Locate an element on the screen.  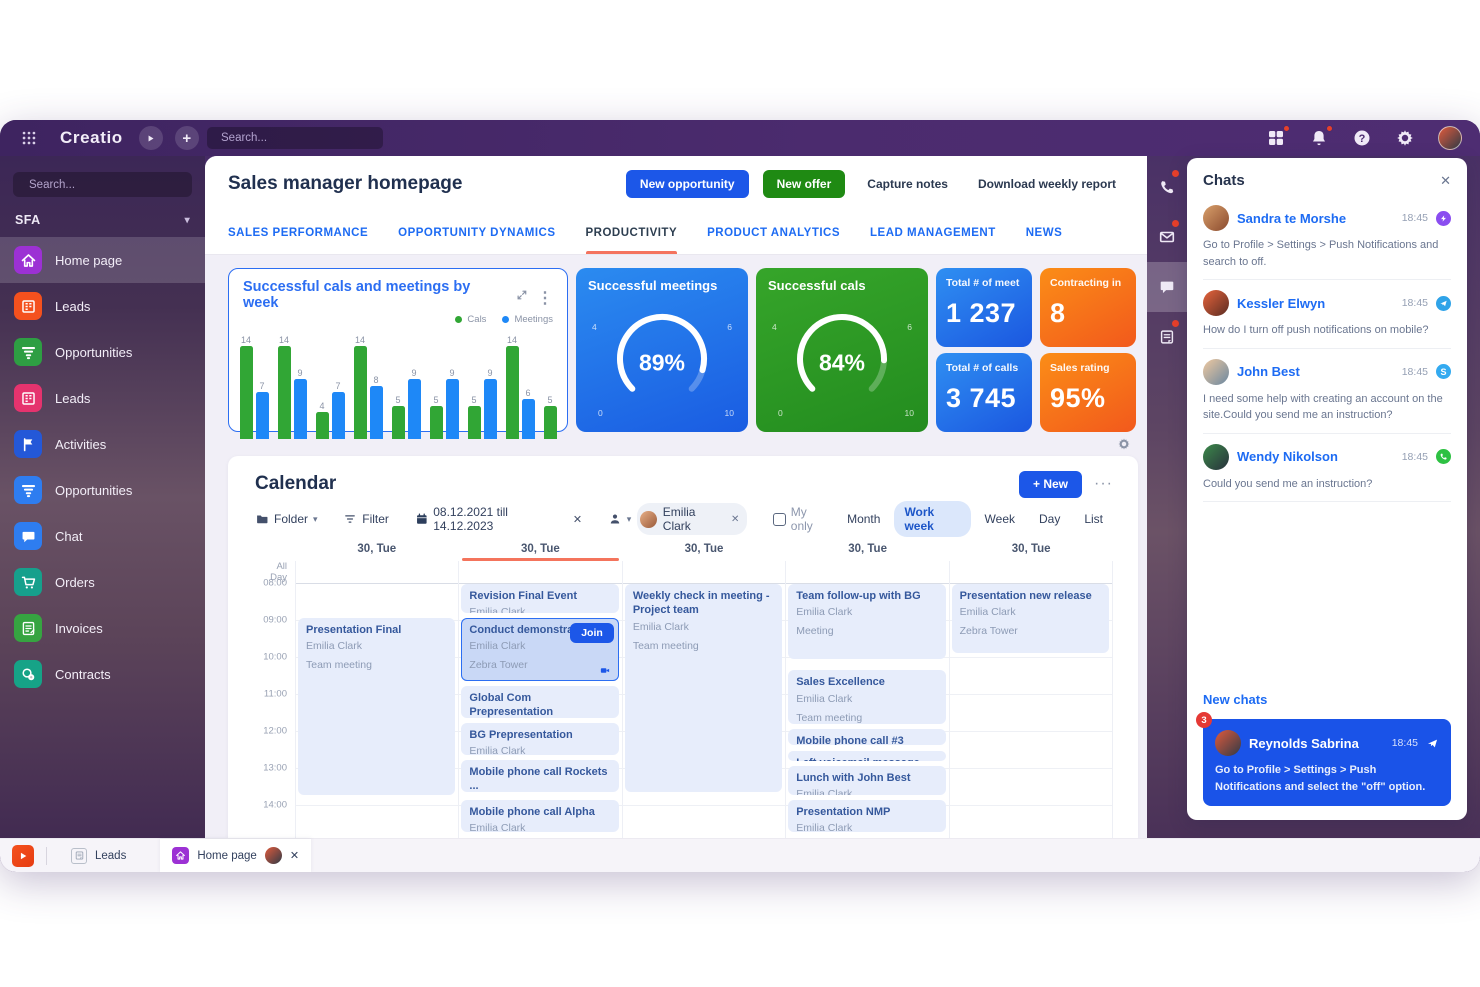
global-search-input is located at coordinates (298, 138).